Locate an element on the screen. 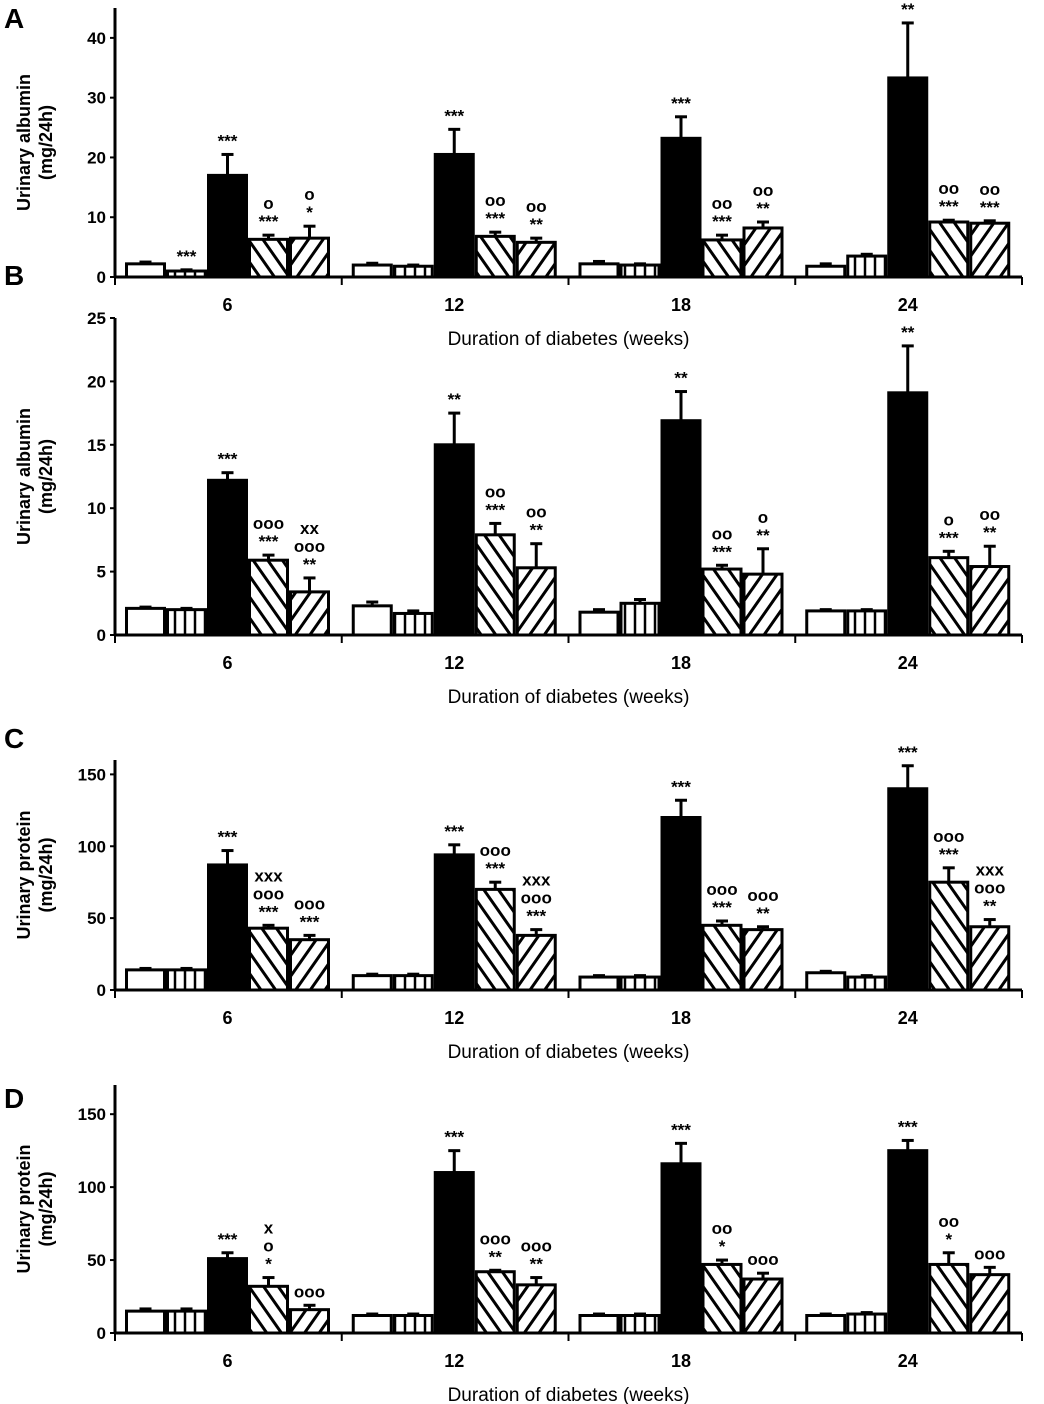 The height and width of the screenshot is (1404, 1044). y-tick-label: 25 is located at coordinates (96, 318).